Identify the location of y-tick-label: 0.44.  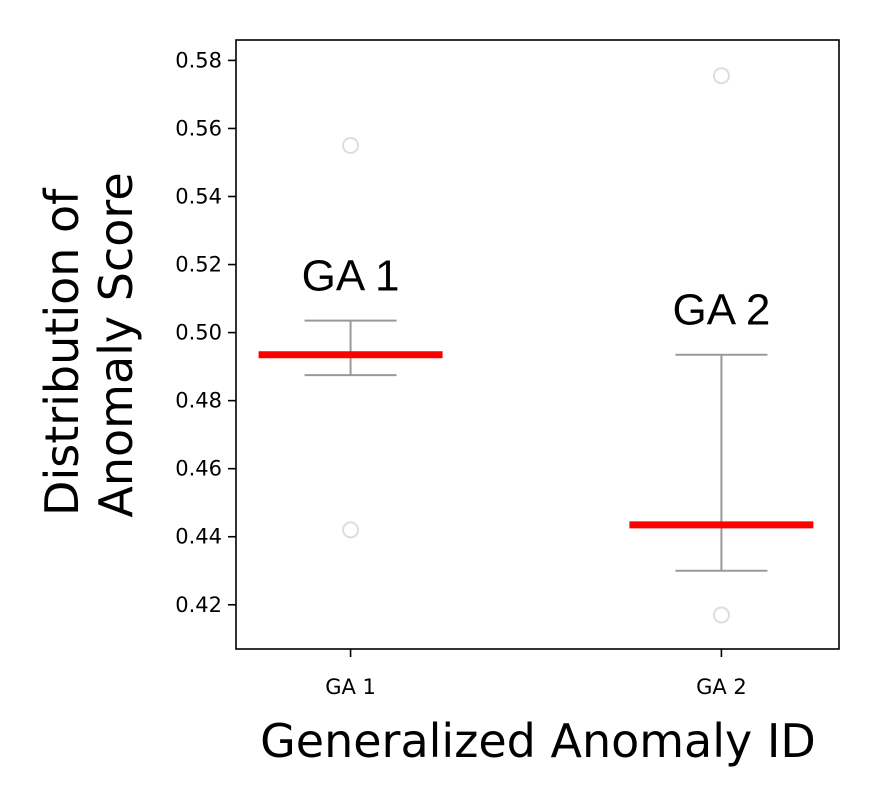
(198, 537).